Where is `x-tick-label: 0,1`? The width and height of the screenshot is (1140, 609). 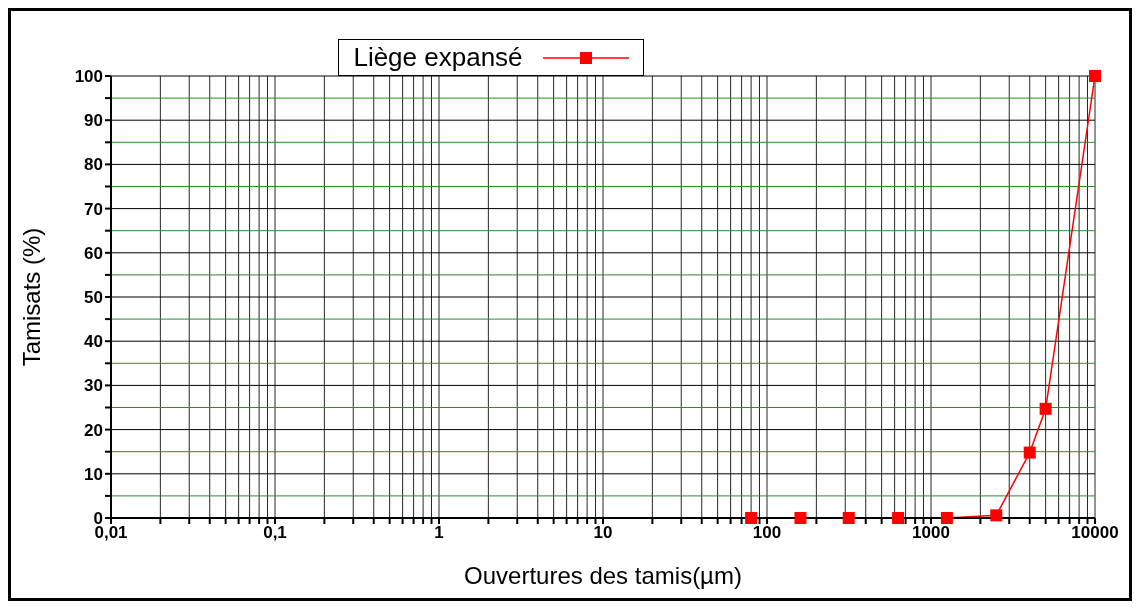
x-tick-label: 0,1 is located at coordinates (275, 533).